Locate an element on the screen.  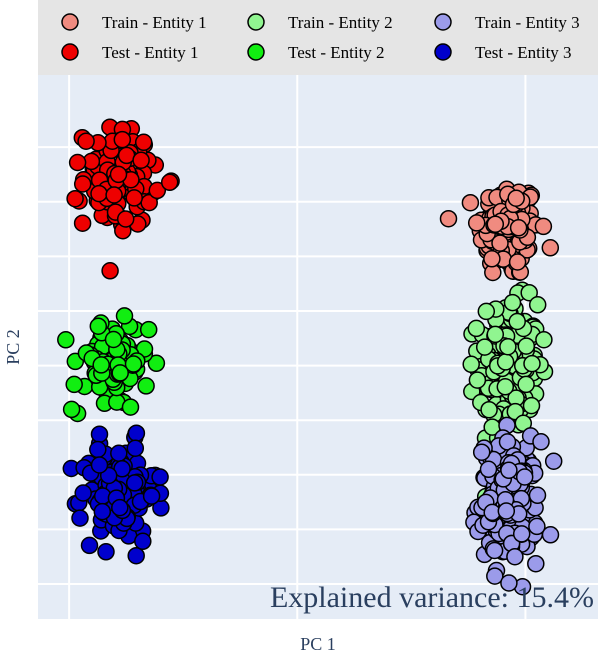
legend-background is located at coordinates (318, 37).